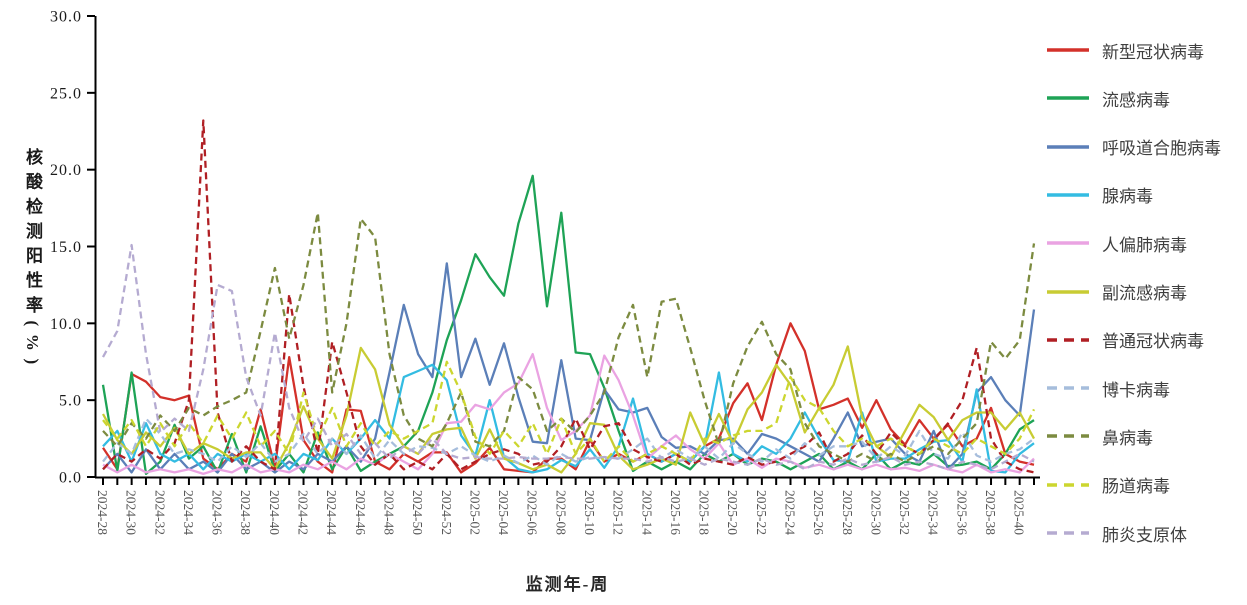 The image size is (1247, 605). I want to click on x-tick-label: 2024-28, so click(102, 512).